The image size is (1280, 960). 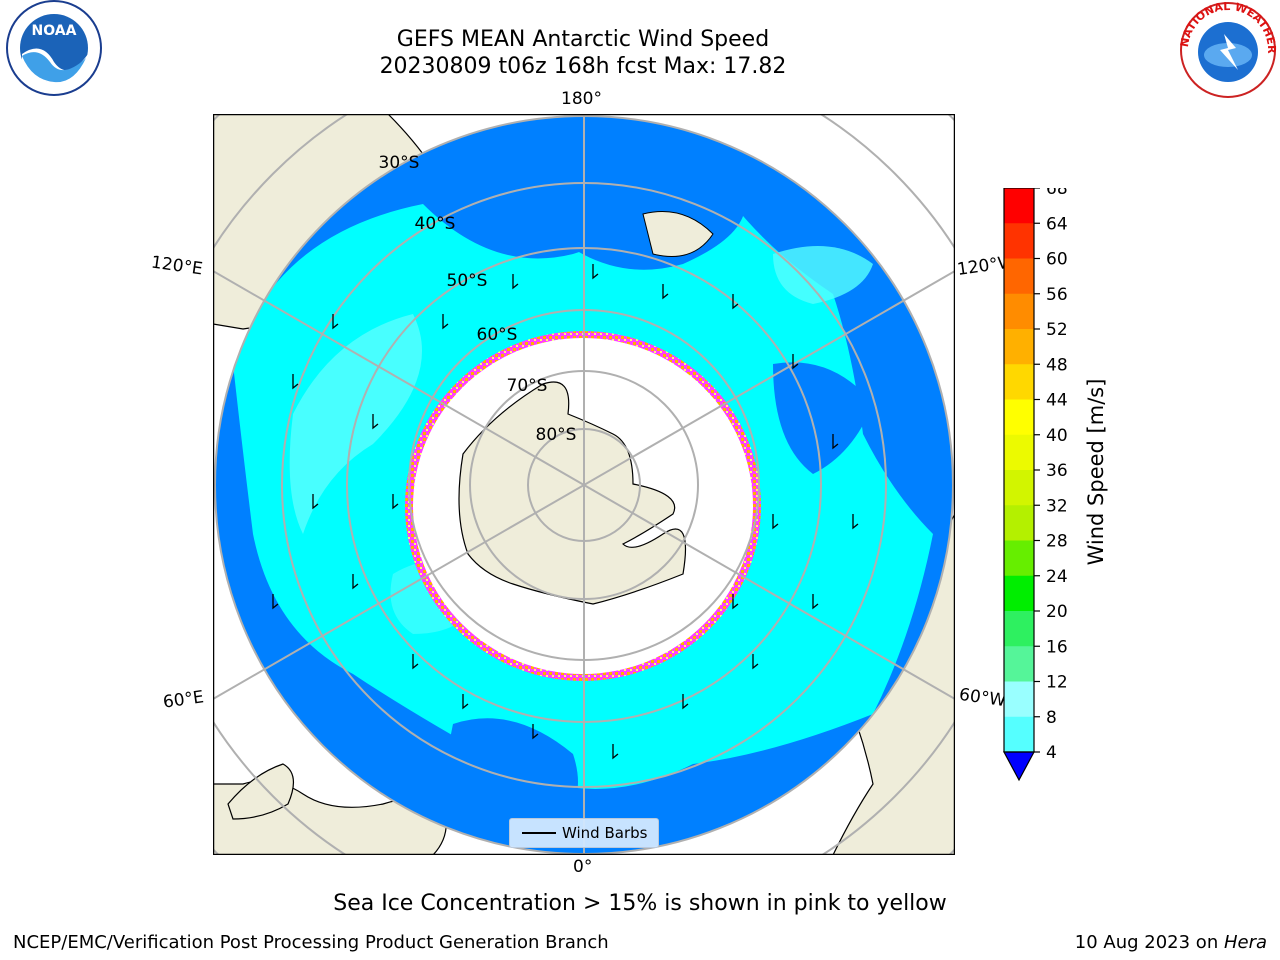 What do you see at coordinates (497, 335) in the screenshot?
I see `lat-label: 60°S` at bounding box center [497, 335].